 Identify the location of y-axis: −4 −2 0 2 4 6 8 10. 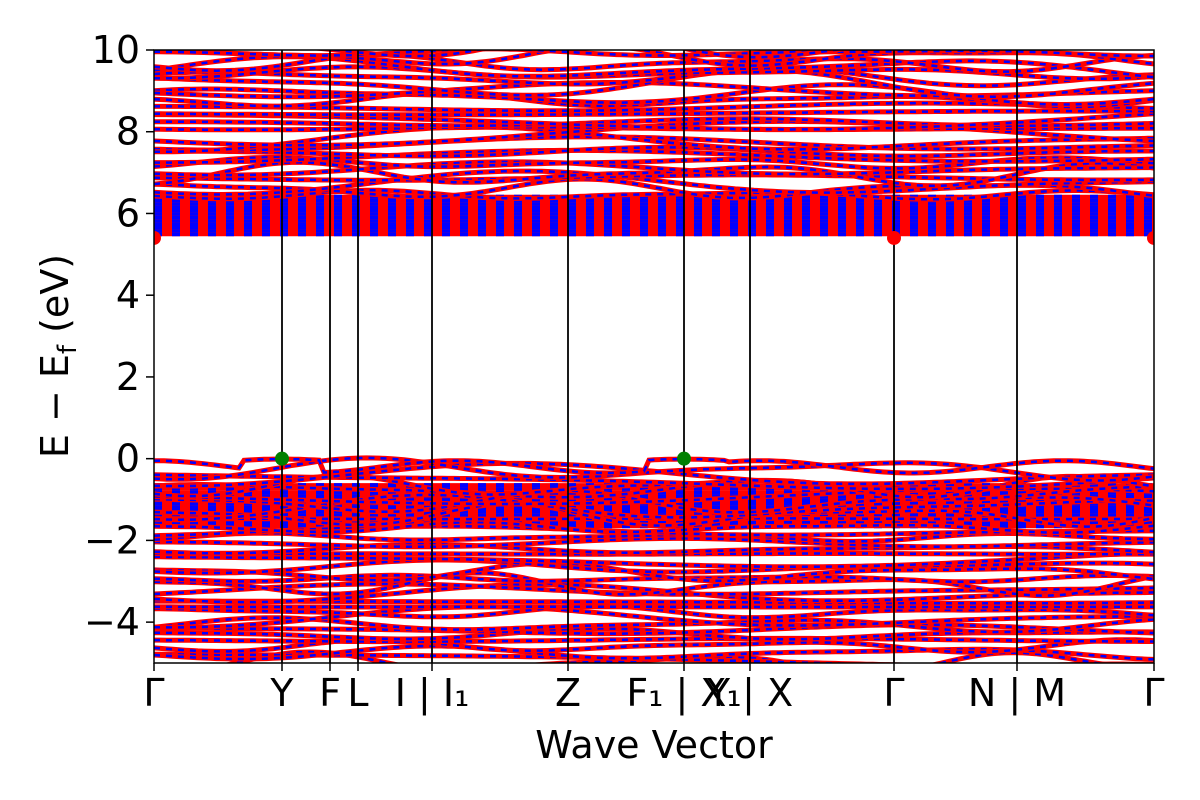
(119, 336).